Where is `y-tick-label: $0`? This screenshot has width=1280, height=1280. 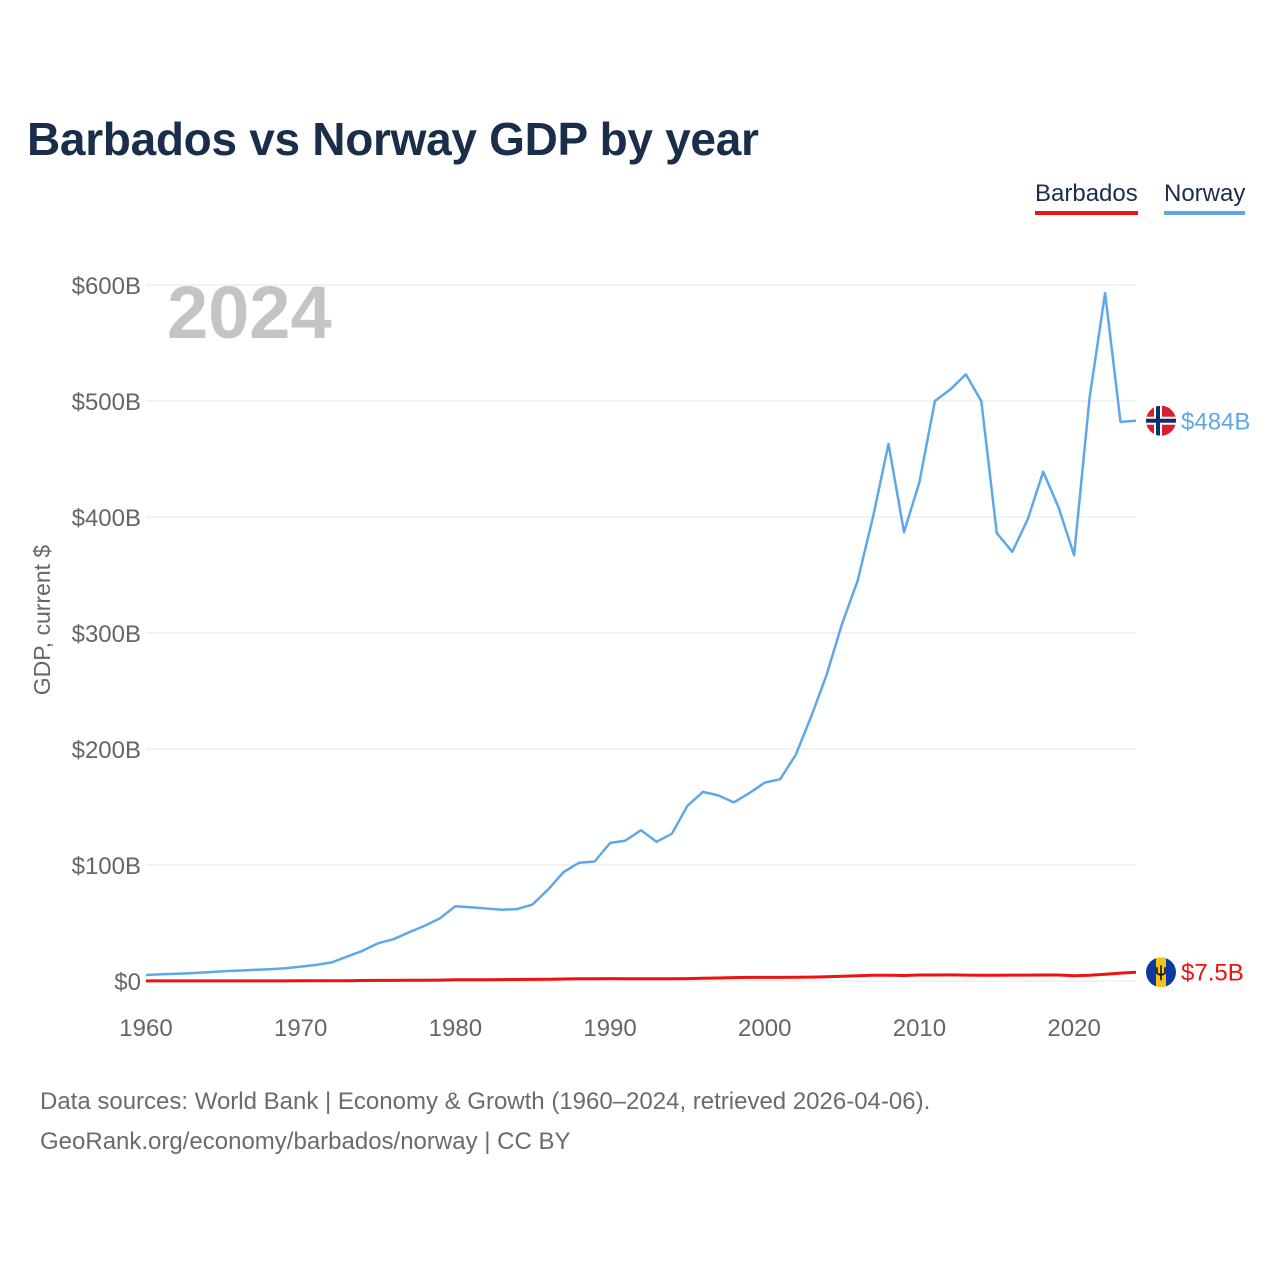
y-tick-label: $0 is located at coordinates (127, 982).